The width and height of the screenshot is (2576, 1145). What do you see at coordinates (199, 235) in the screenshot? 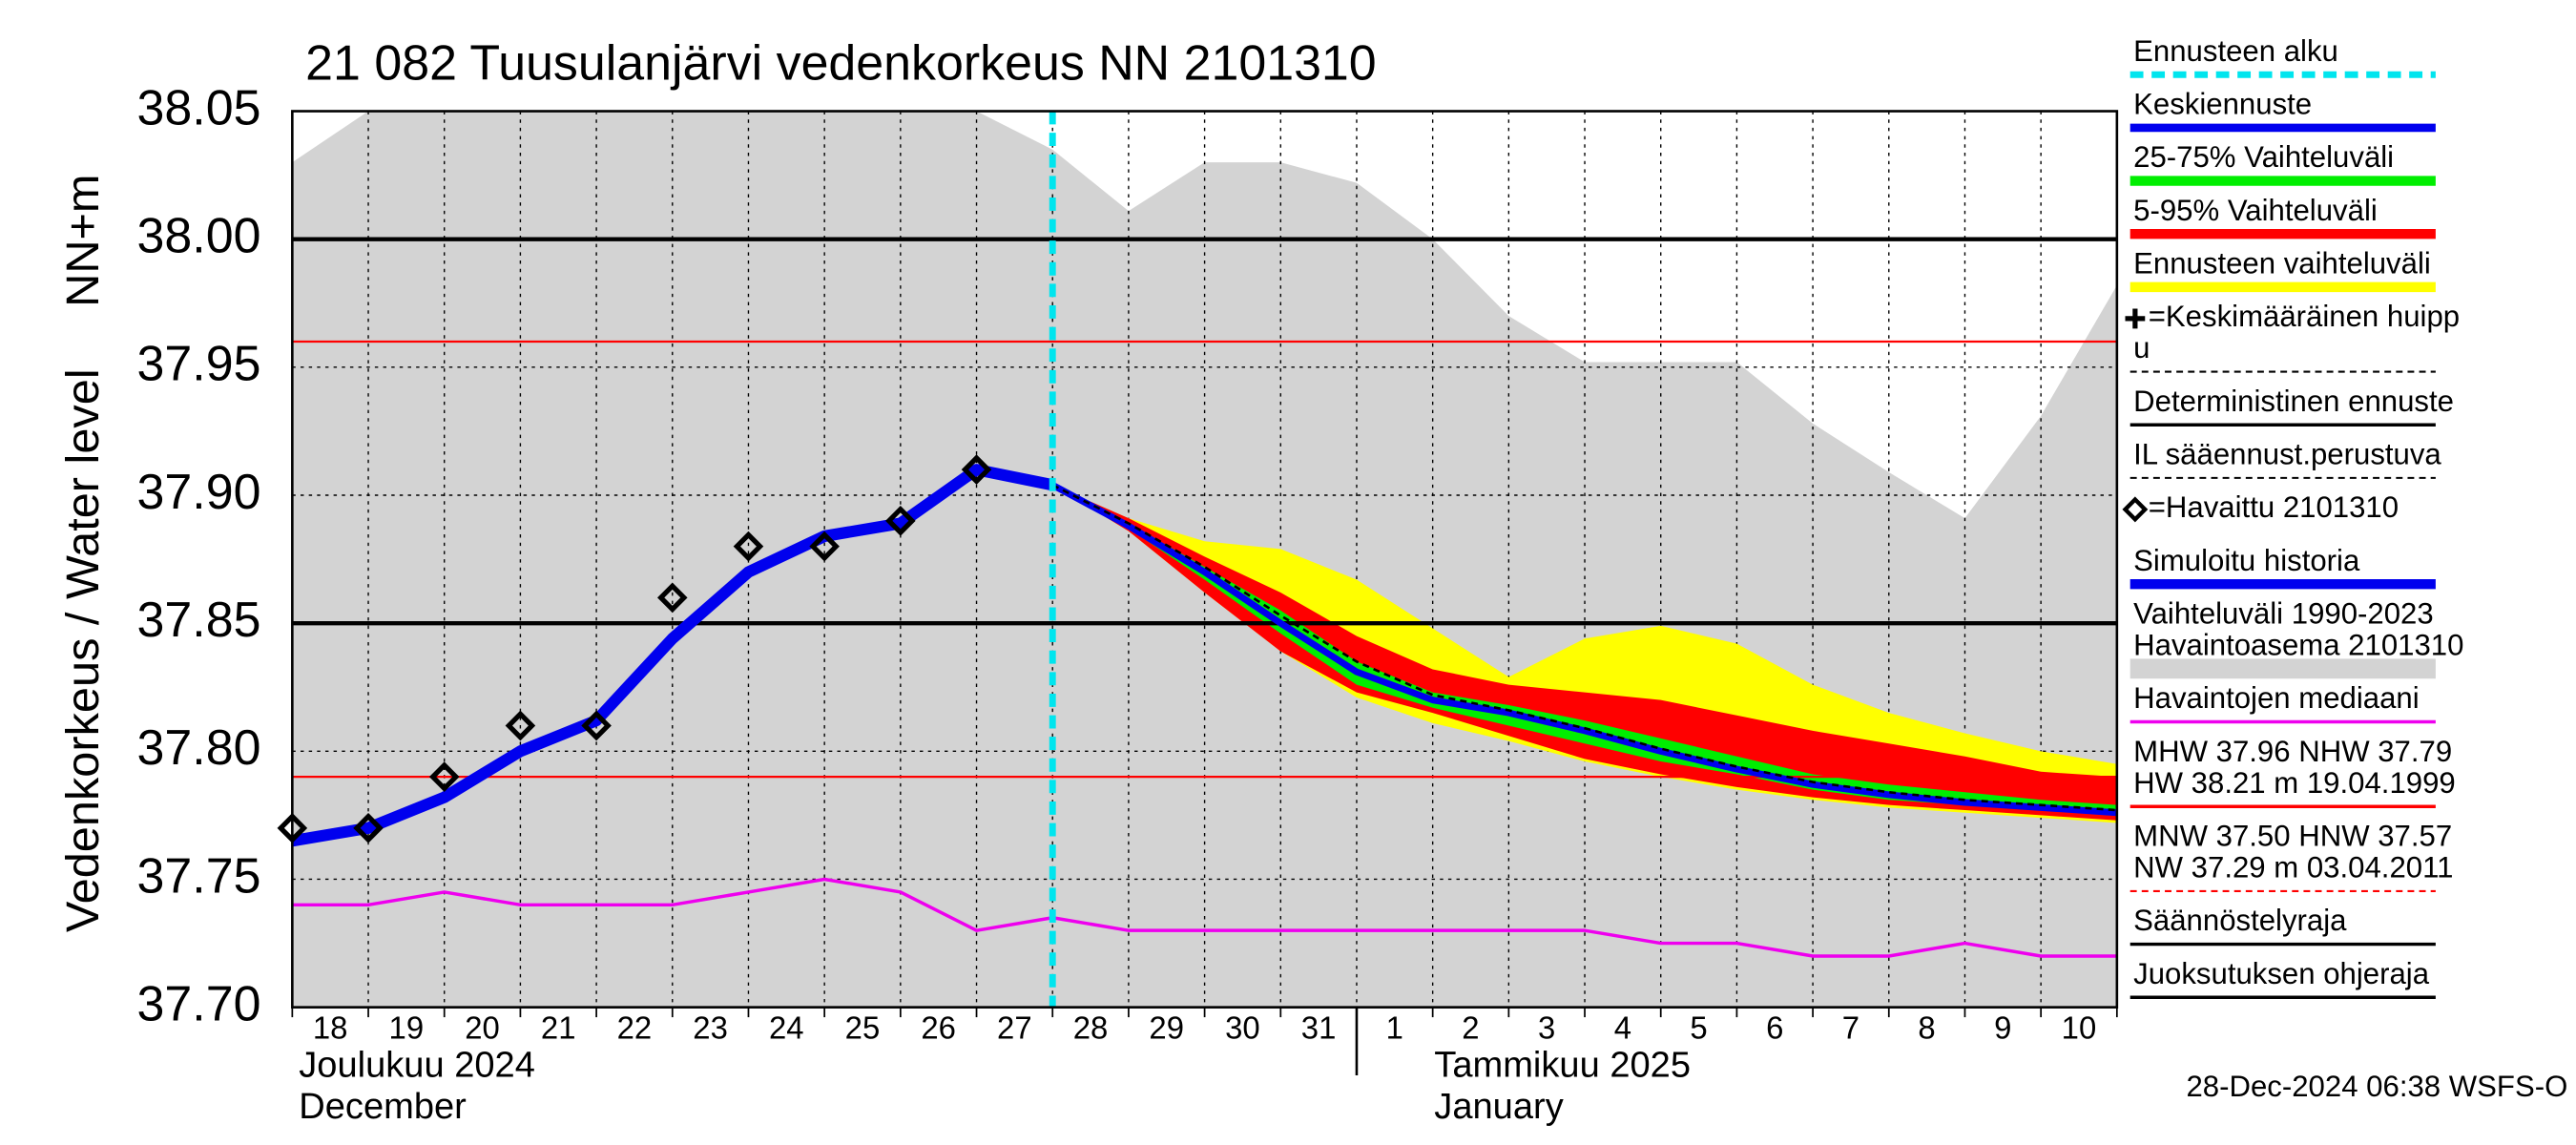
I see `y-tick-label: 38.00` at bounding box center [199, 235].